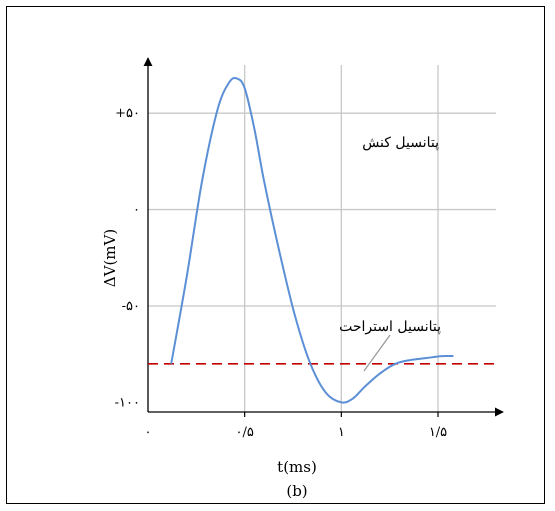  I want to click on y-tick-label-2: -۵۰, so click(131, 306).